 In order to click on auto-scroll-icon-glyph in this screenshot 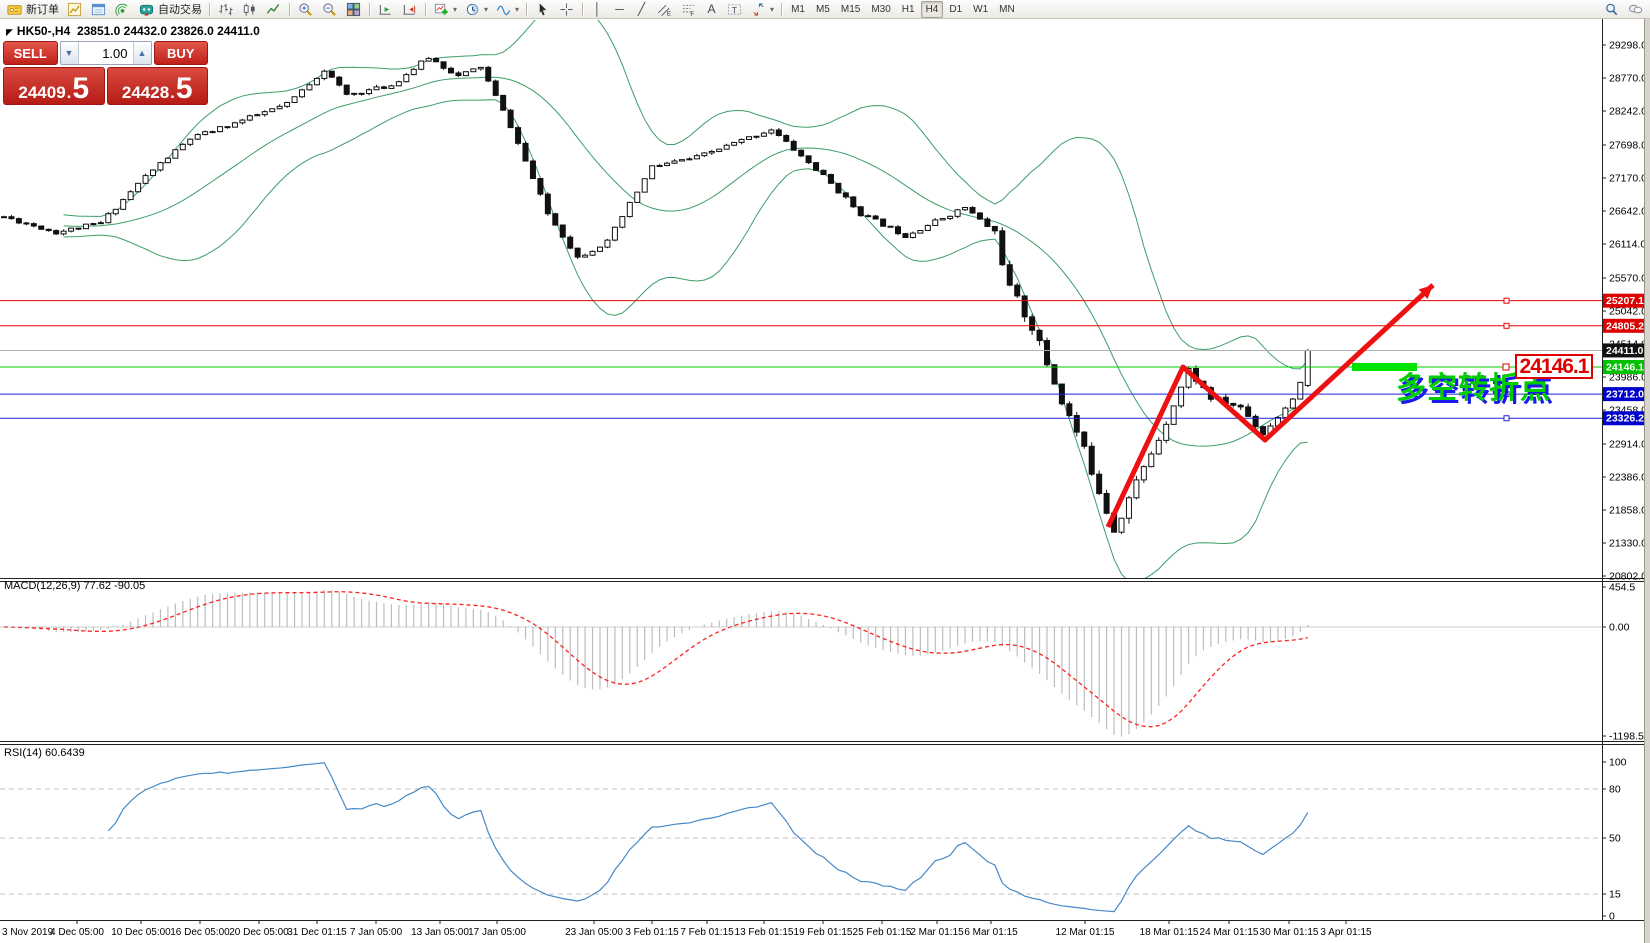, I will do `click(385, 9)`.